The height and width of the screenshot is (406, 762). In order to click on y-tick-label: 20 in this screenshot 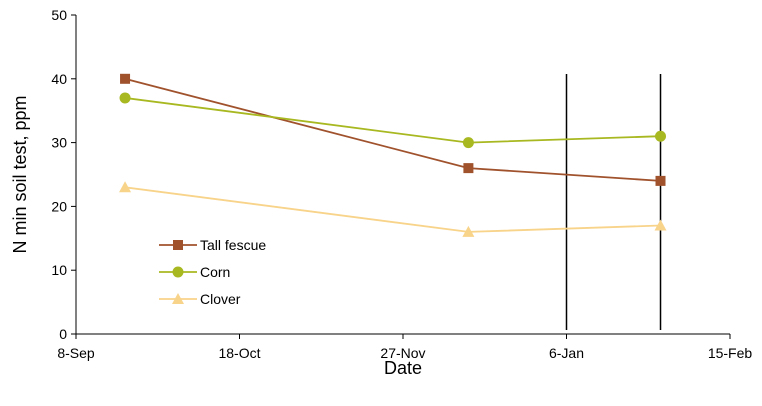, I will do `click(59, 206)`.